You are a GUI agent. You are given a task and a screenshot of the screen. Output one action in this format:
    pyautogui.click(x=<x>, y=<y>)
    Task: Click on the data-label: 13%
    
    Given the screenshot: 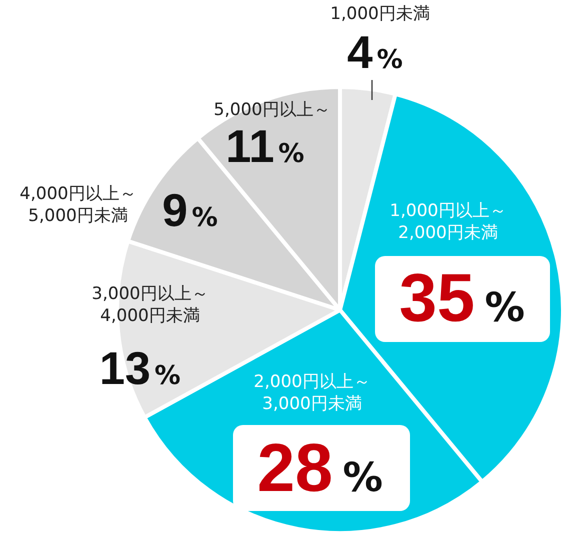 What is the action you would take?
    pyautogui.click(x=140, y=368)
    